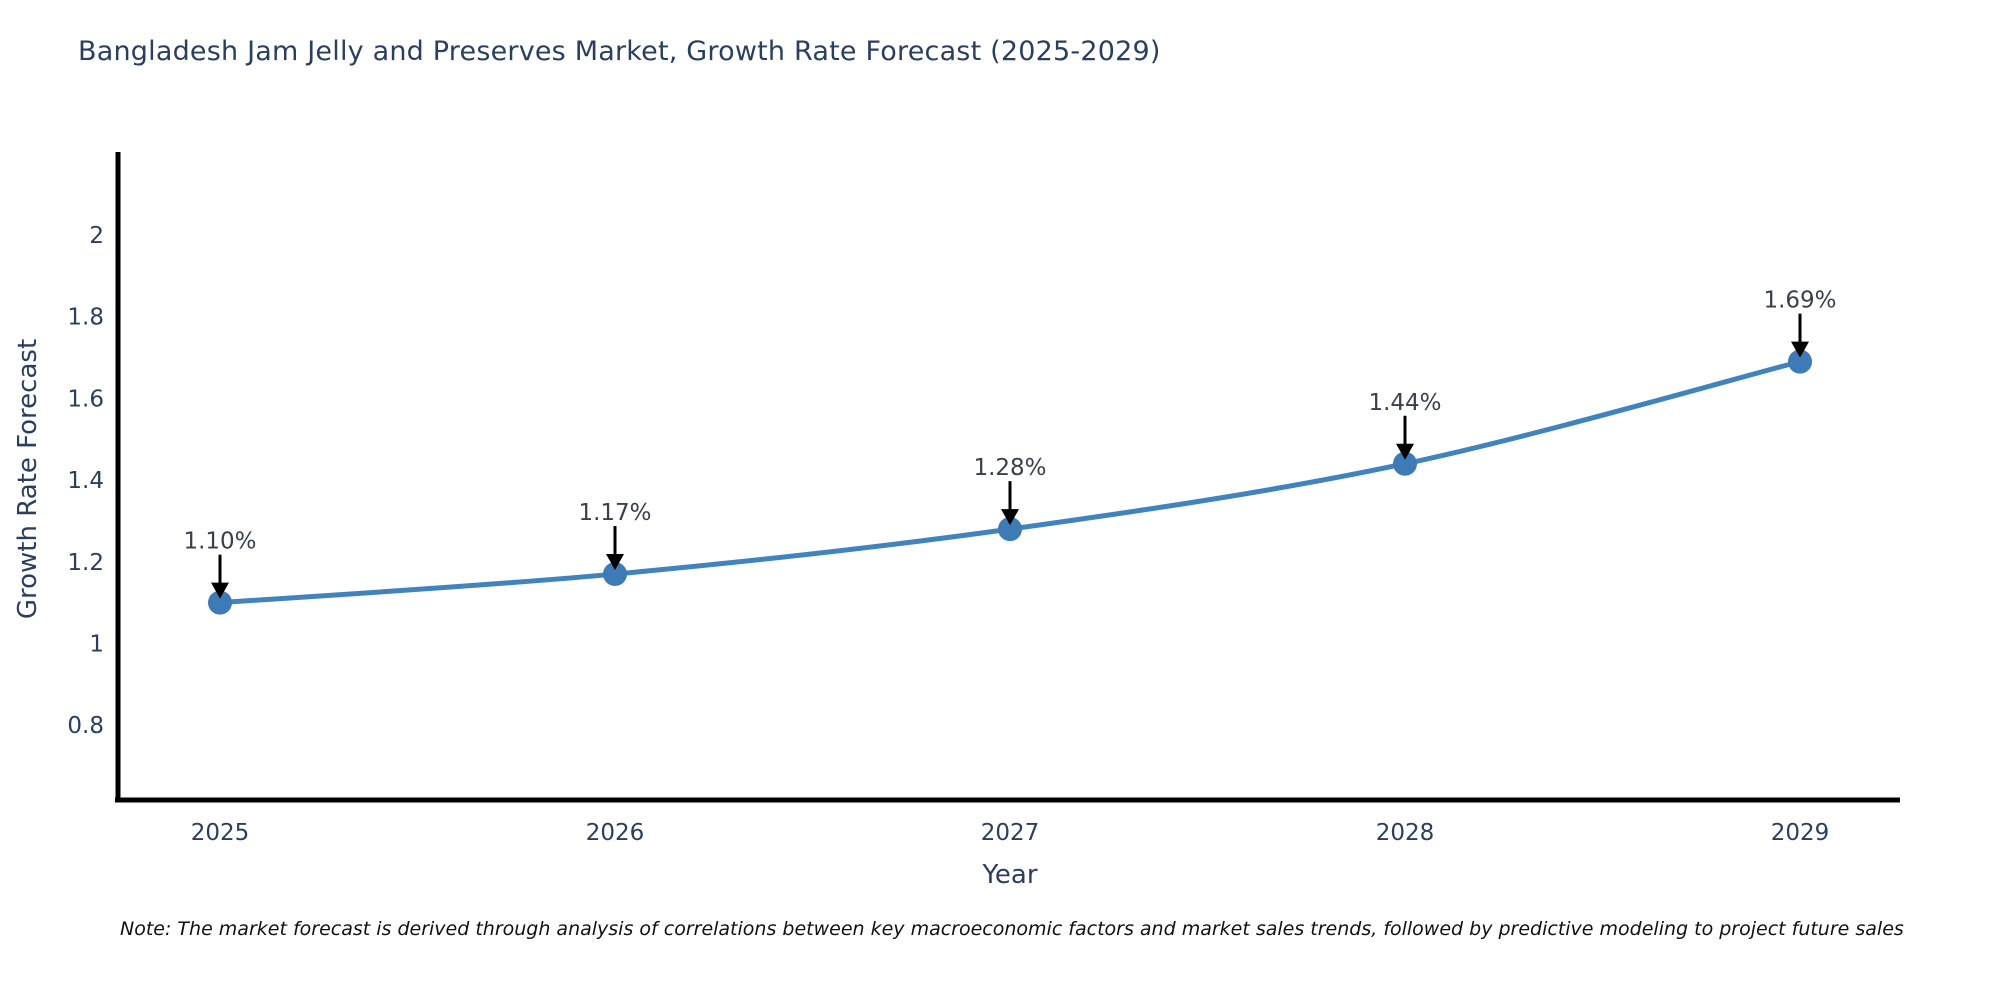 This screenshot has width=2000, height=1000. Describe the element at coordinates (1405, 833) in the screenshot. I see `svg-text: 2028` at that location.